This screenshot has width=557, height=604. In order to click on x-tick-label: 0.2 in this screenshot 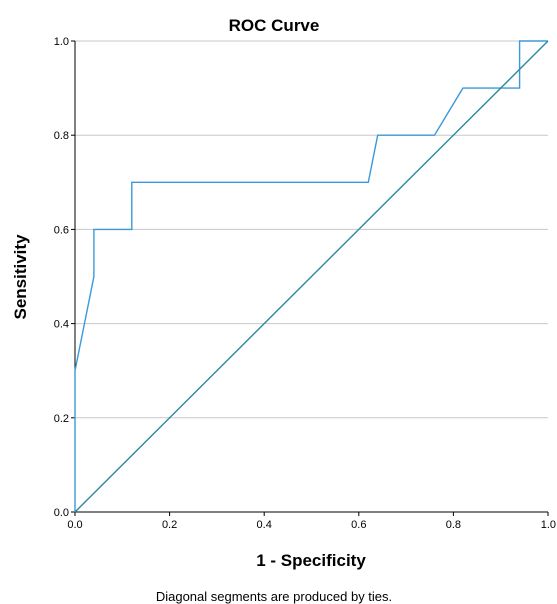, I will do `click(169, 525)`.